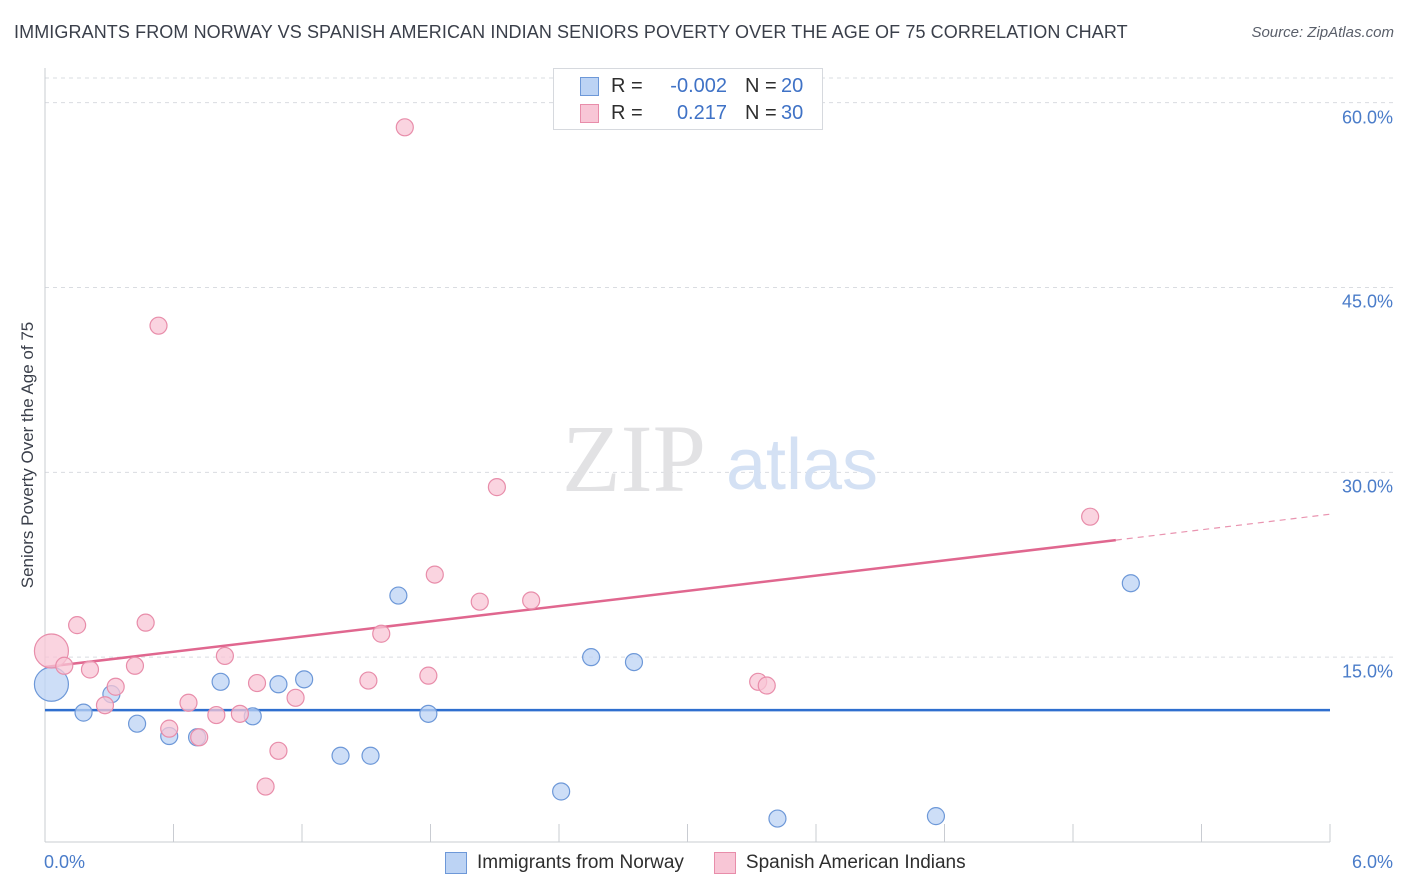  Describe the element at coordinates (456, 863) in the screenshot. I see `legend-swatch-norway` at that location.